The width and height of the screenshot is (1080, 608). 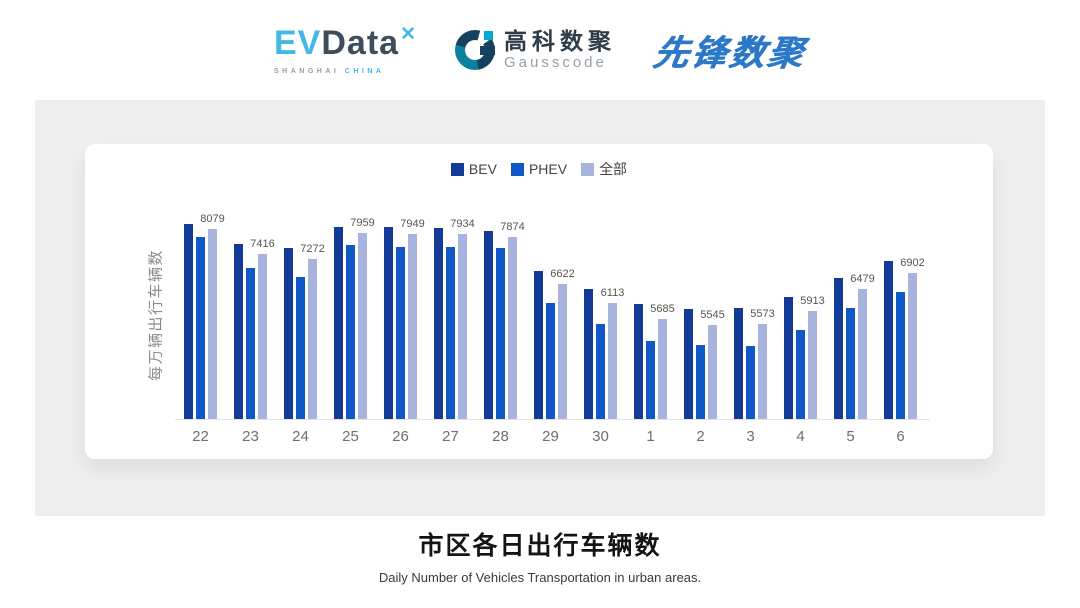 What do you see at coordinates (662, 309) in the screenshot?
I see `data-label-1: 5685` at bounding box center [662, 309].